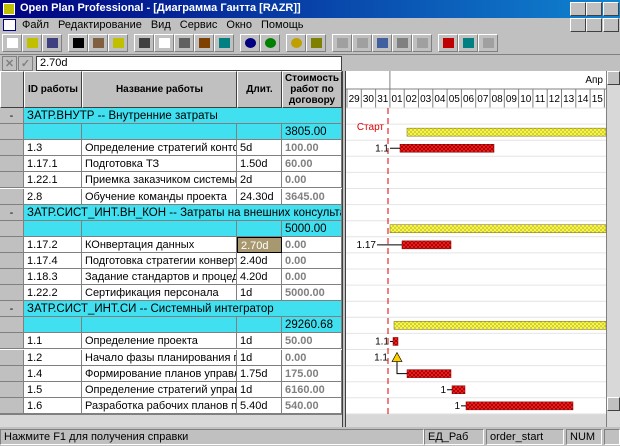 Image resolution: width=620 pixels, height=446 pixels. What do you see at coordinates (53, 293) in the screenshot?
I see `task-cell: 1.22.2` at bounding box center [53, 293].